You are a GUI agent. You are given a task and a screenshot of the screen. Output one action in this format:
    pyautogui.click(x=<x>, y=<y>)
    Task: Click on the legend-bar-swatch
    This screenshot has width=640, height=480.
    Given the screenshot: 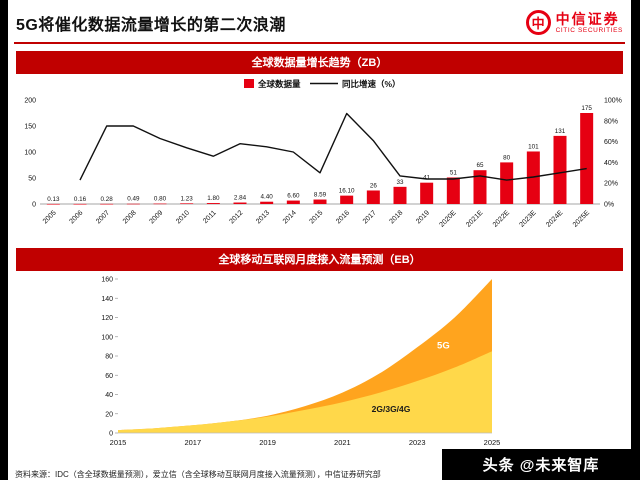 What is the action you would take?
    pyautogui.click(x=249, y=83)
    